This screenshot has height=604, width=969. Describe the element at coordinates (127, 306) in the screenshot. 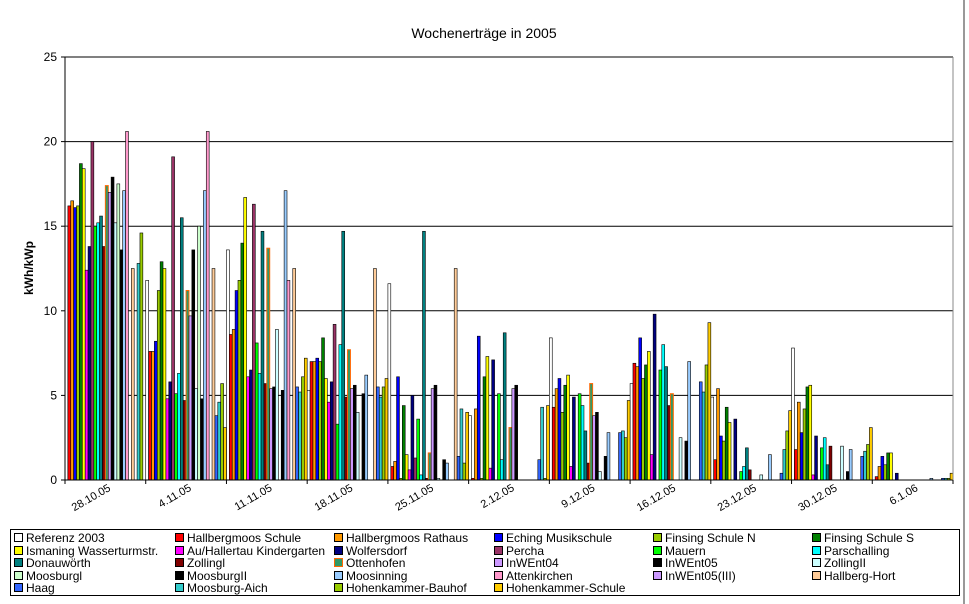

I see `bar-attenkirchen` at that location.